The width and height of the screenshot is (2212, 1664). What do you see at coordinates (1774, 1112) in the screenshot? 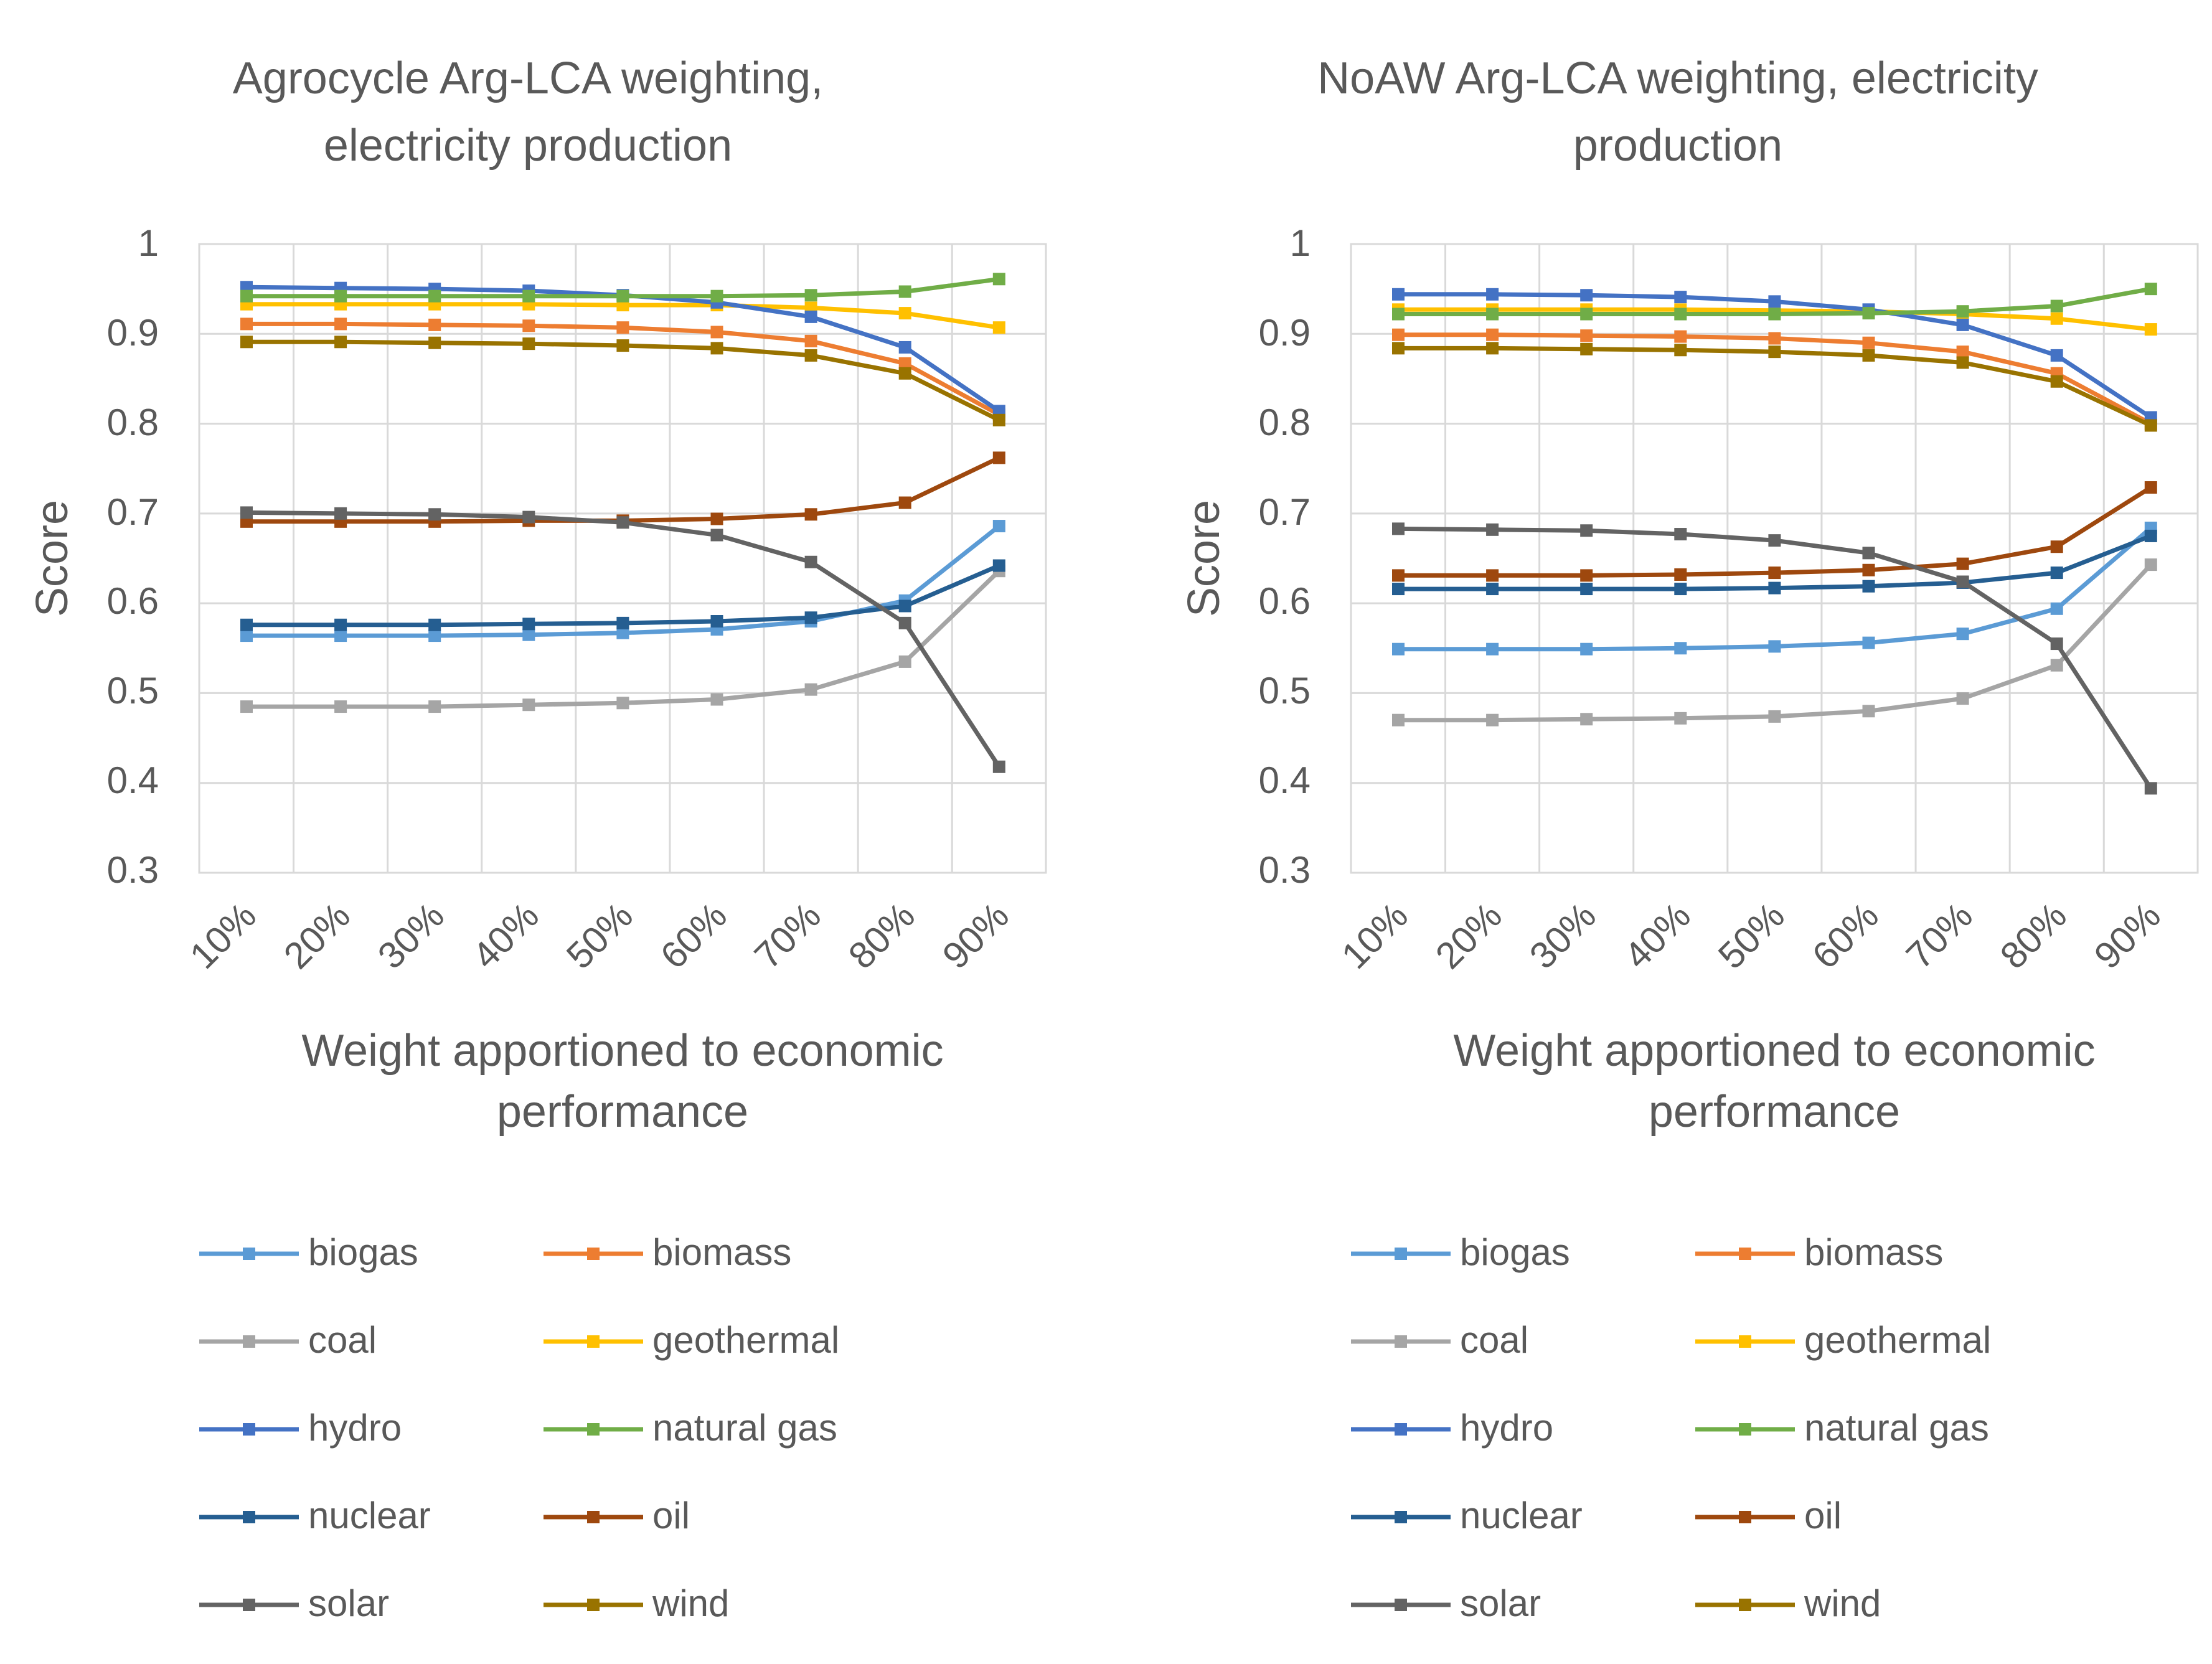
I see `x-axis-label-line-2: performance` at bounding box center [1774, 1112].